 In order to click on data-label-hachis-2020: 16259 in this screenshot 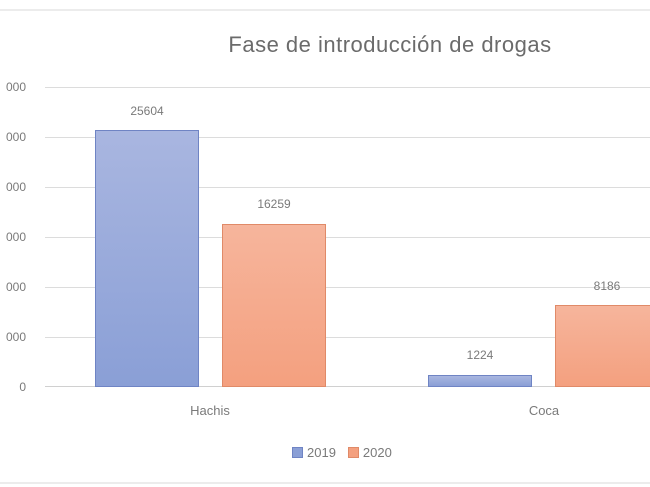, I will do `click(274, 204)`.